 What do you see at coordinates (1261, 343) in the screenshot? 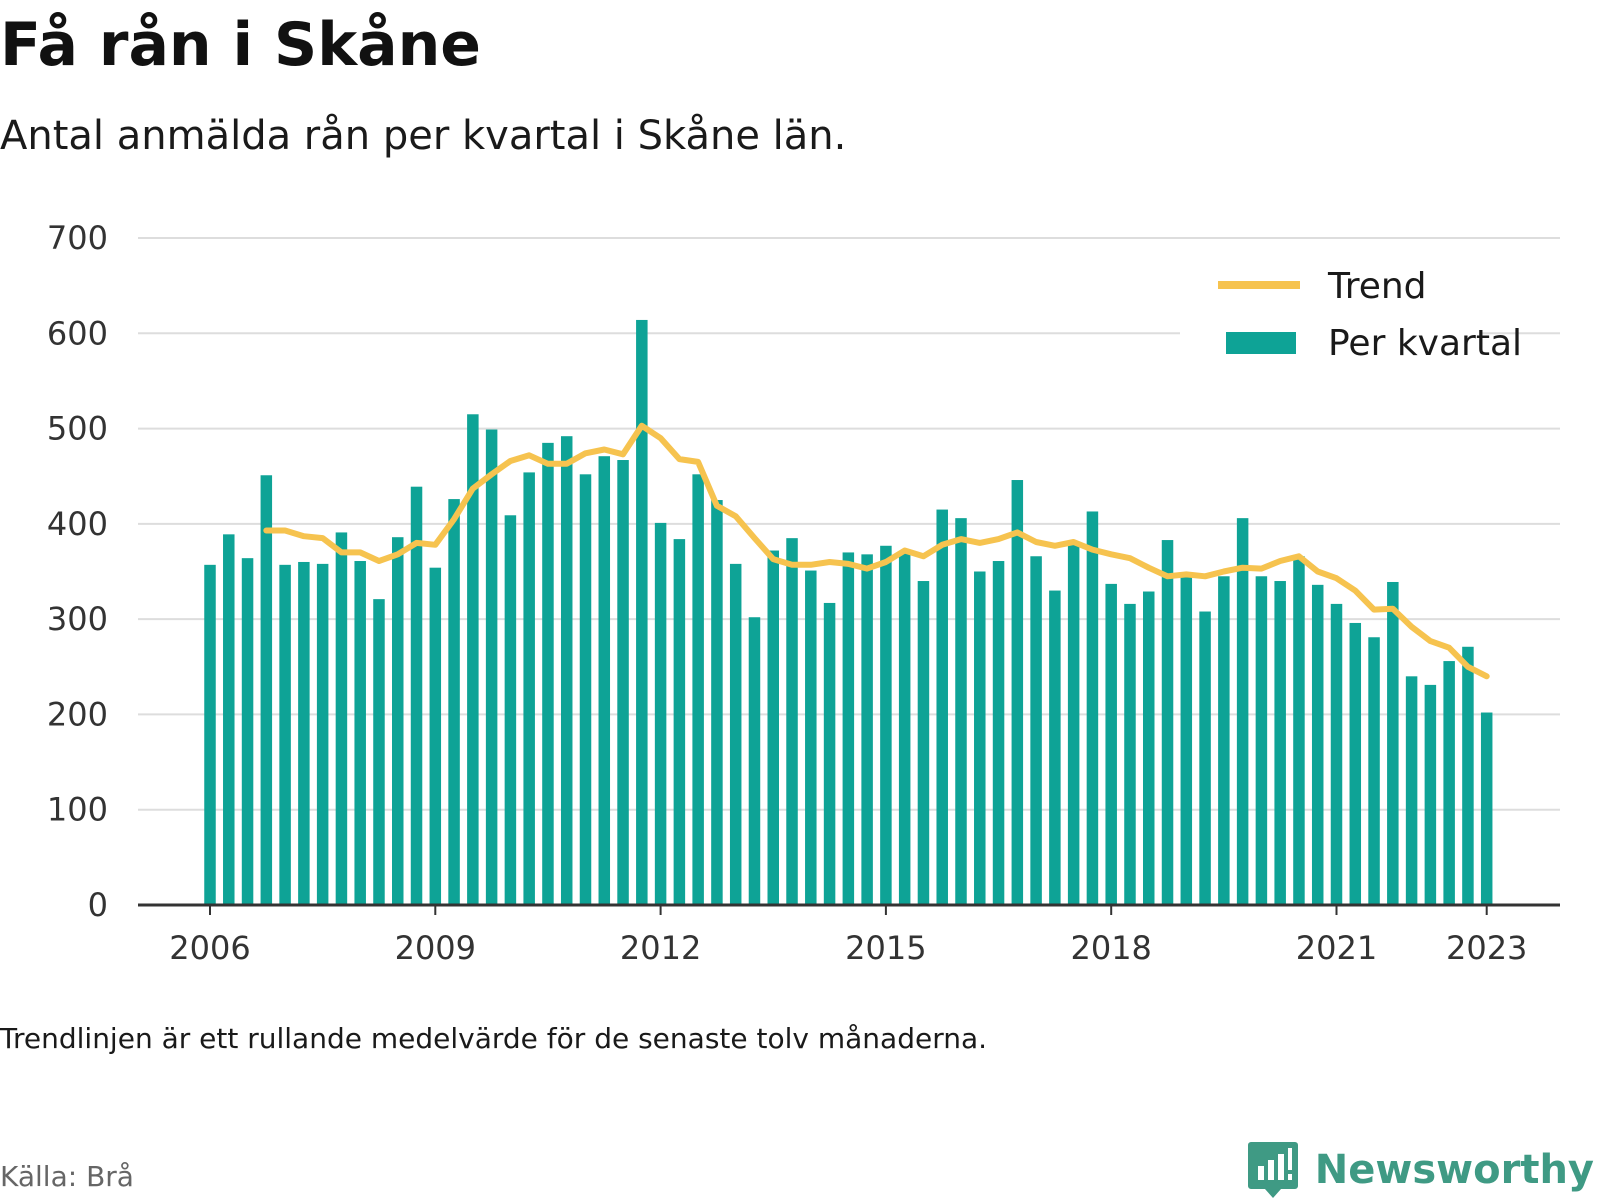
I see `legend-bar-swatch` at bounding box center [1261, 343].